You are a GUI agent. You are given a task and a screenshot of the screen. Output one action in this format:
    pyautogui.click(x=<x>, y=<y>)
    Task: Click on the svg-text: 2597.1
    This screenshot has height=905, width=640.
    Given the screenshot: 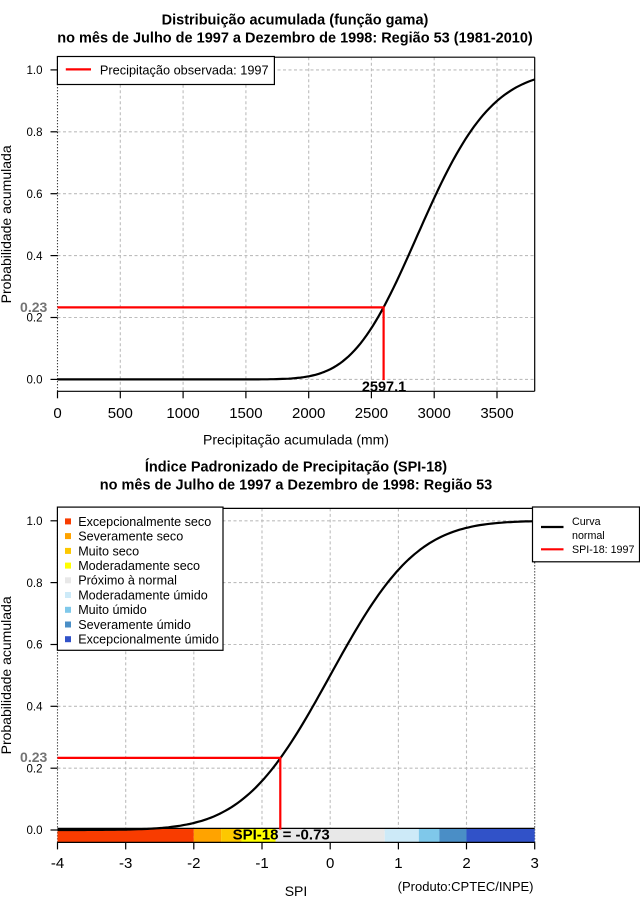 What is the action you would take?
    pyautogui.click(x=384, y=388)
    